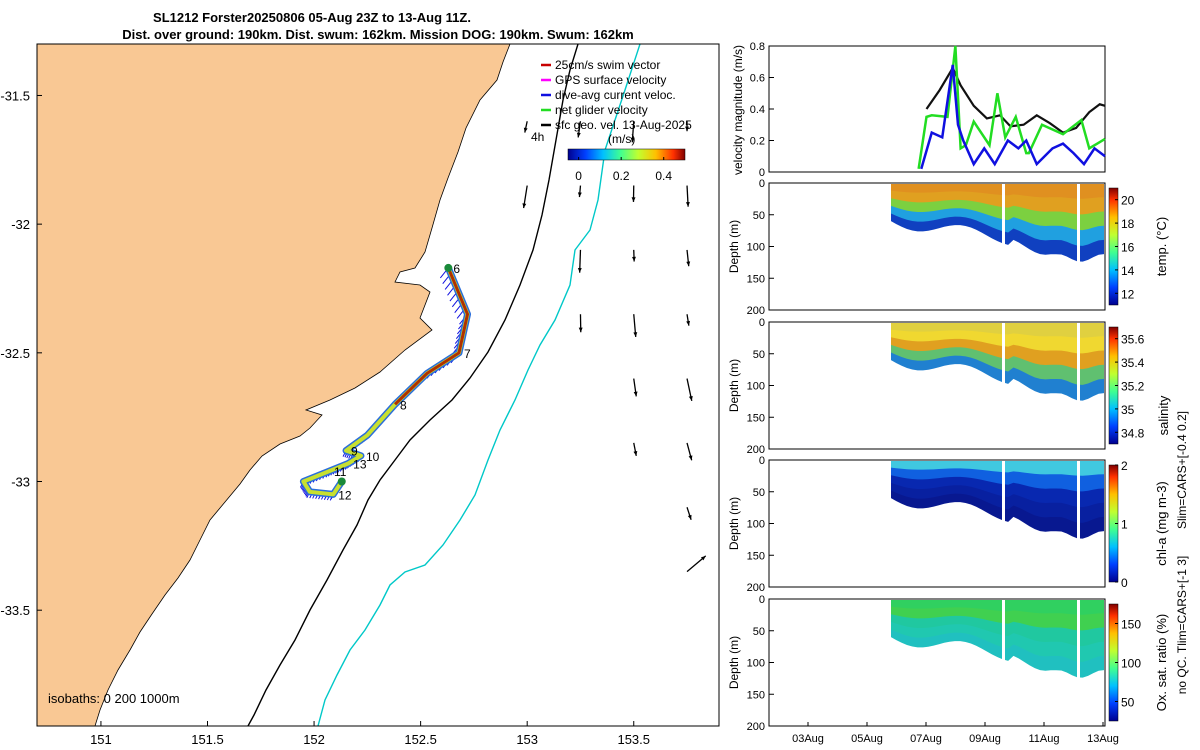 This screenshot has height=750, width=1200. Describe the element at coordinates (1133, 387) in the screenshot. I see `section-colorbar-tick-label: 35.2` at that location.